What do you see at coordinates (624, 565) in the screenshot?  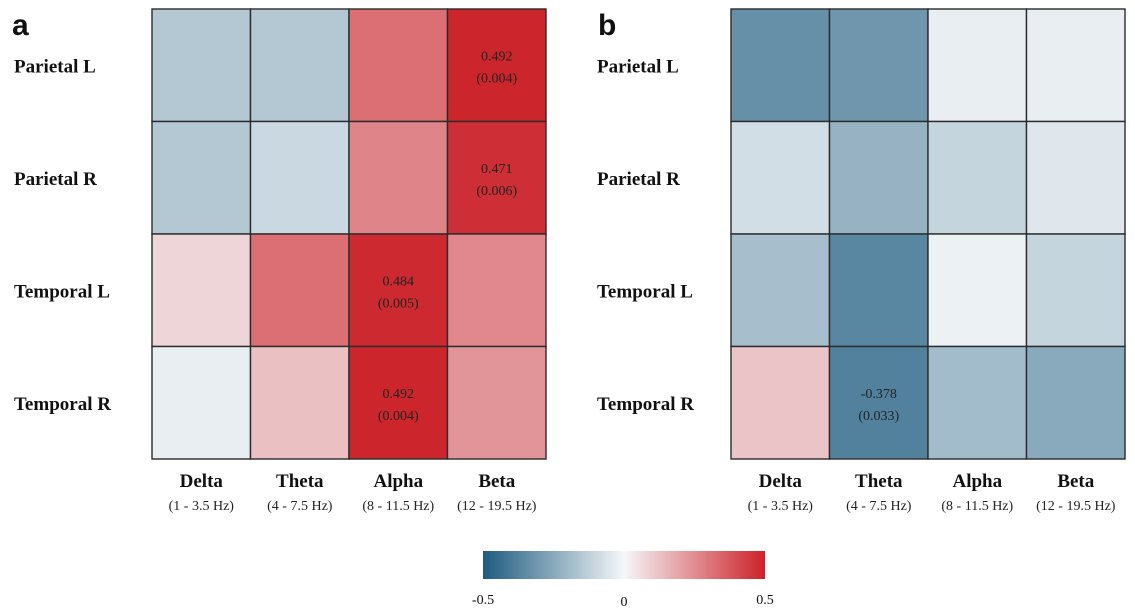 I see `colorbar-gradient` at bounding box center [624, 565].